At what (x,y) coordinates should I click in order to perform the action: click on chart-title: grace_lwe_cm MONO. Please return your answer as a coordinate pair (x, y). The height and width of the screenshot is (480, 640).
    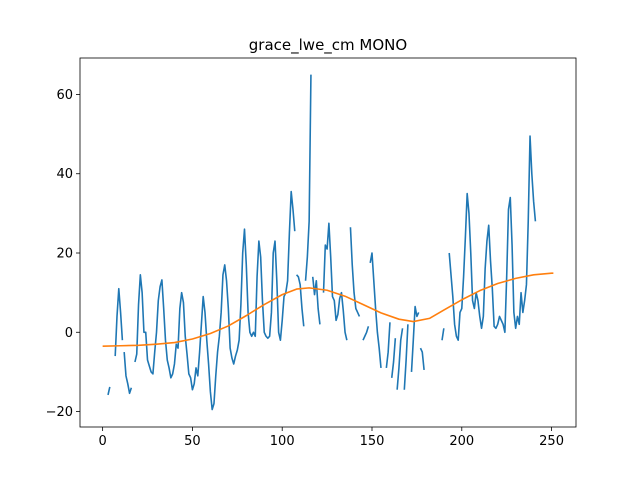
    Looking at the image, I should click on (328, 45).